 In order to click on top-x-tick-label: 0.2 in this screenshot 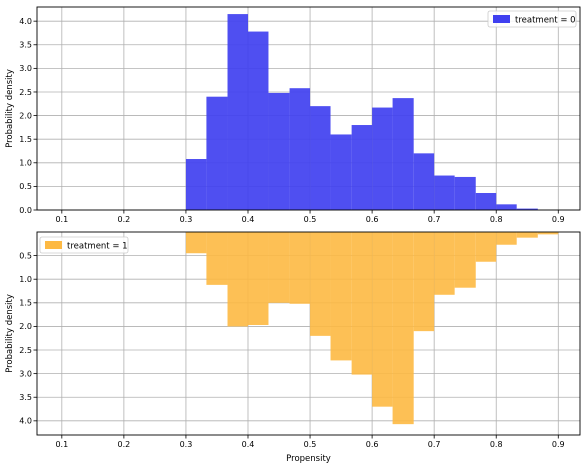, I will do `click(124, 219)`.